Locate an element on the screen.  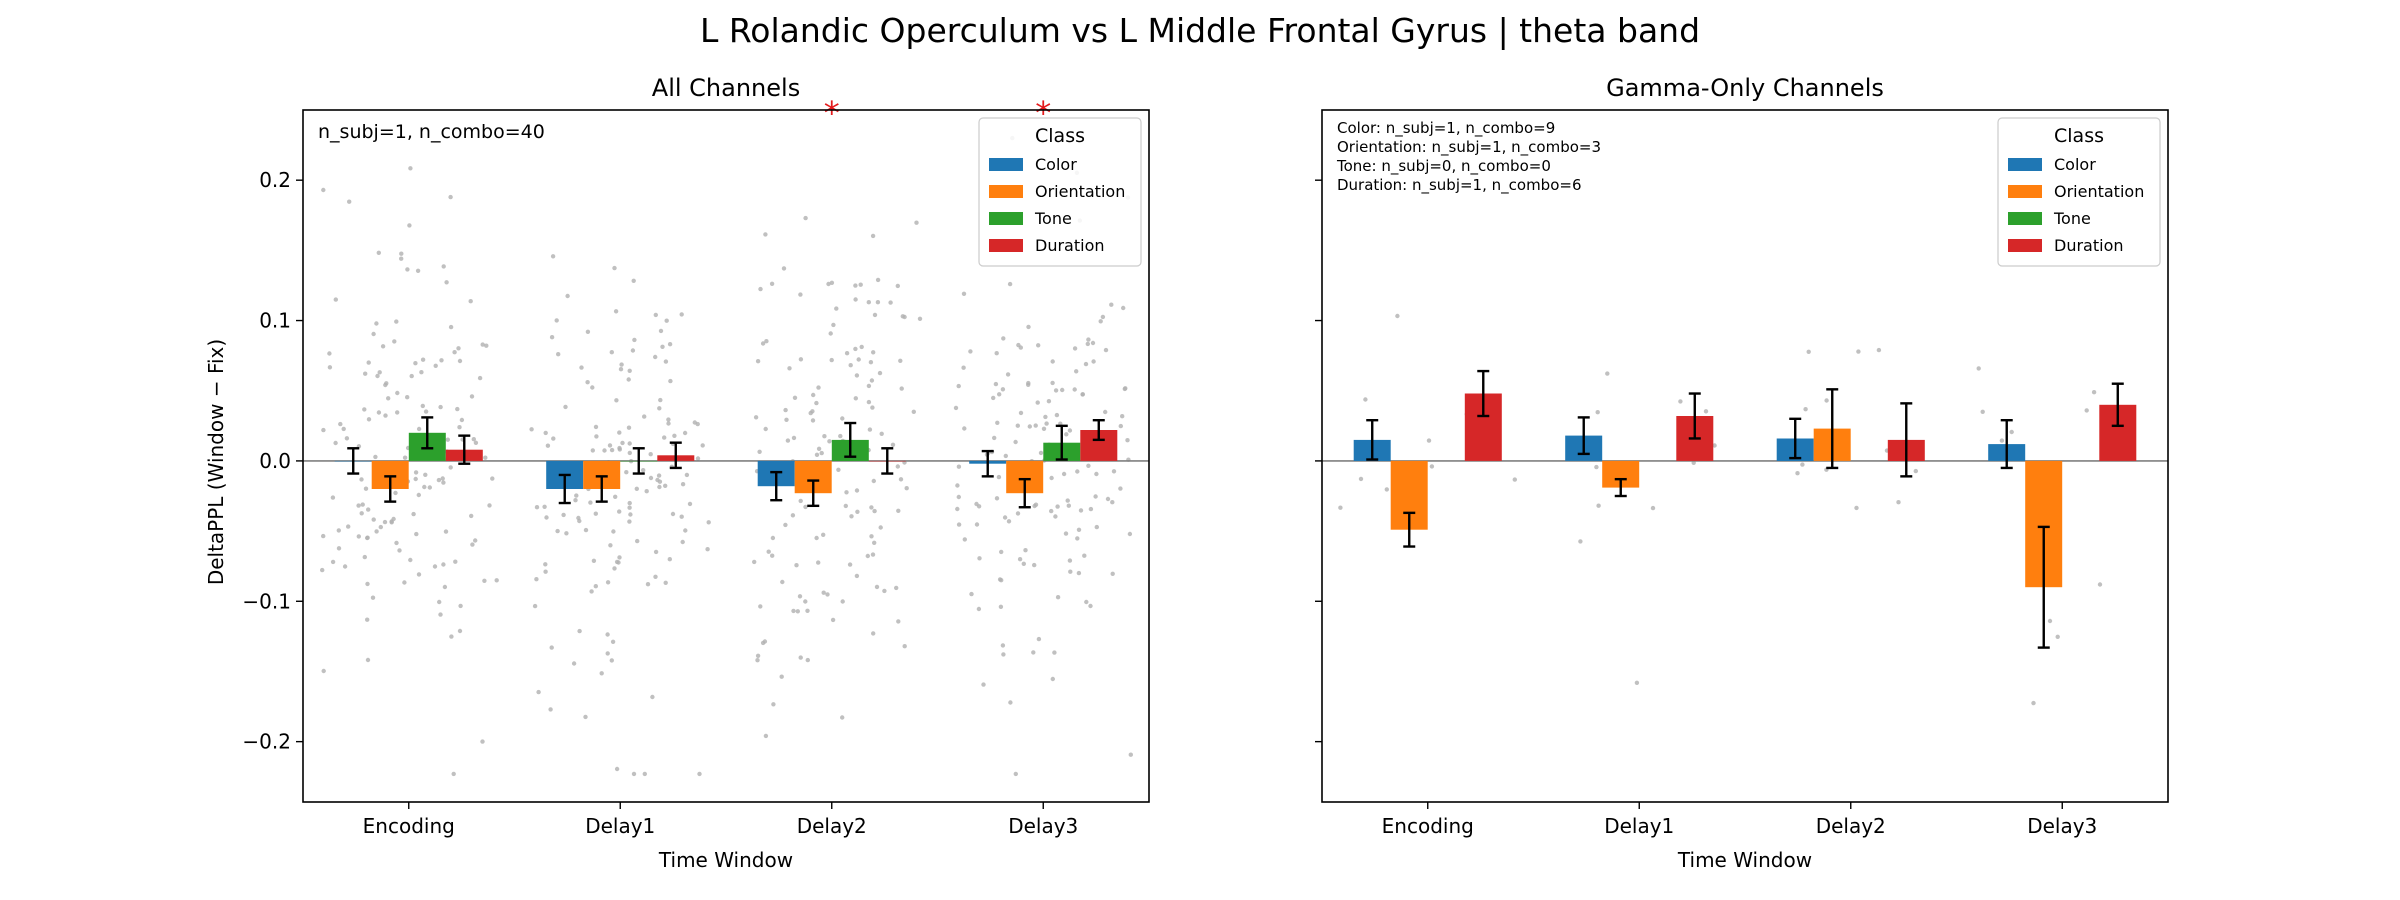
legend-label-tone: Tone is located at coordinates (1053, 218).